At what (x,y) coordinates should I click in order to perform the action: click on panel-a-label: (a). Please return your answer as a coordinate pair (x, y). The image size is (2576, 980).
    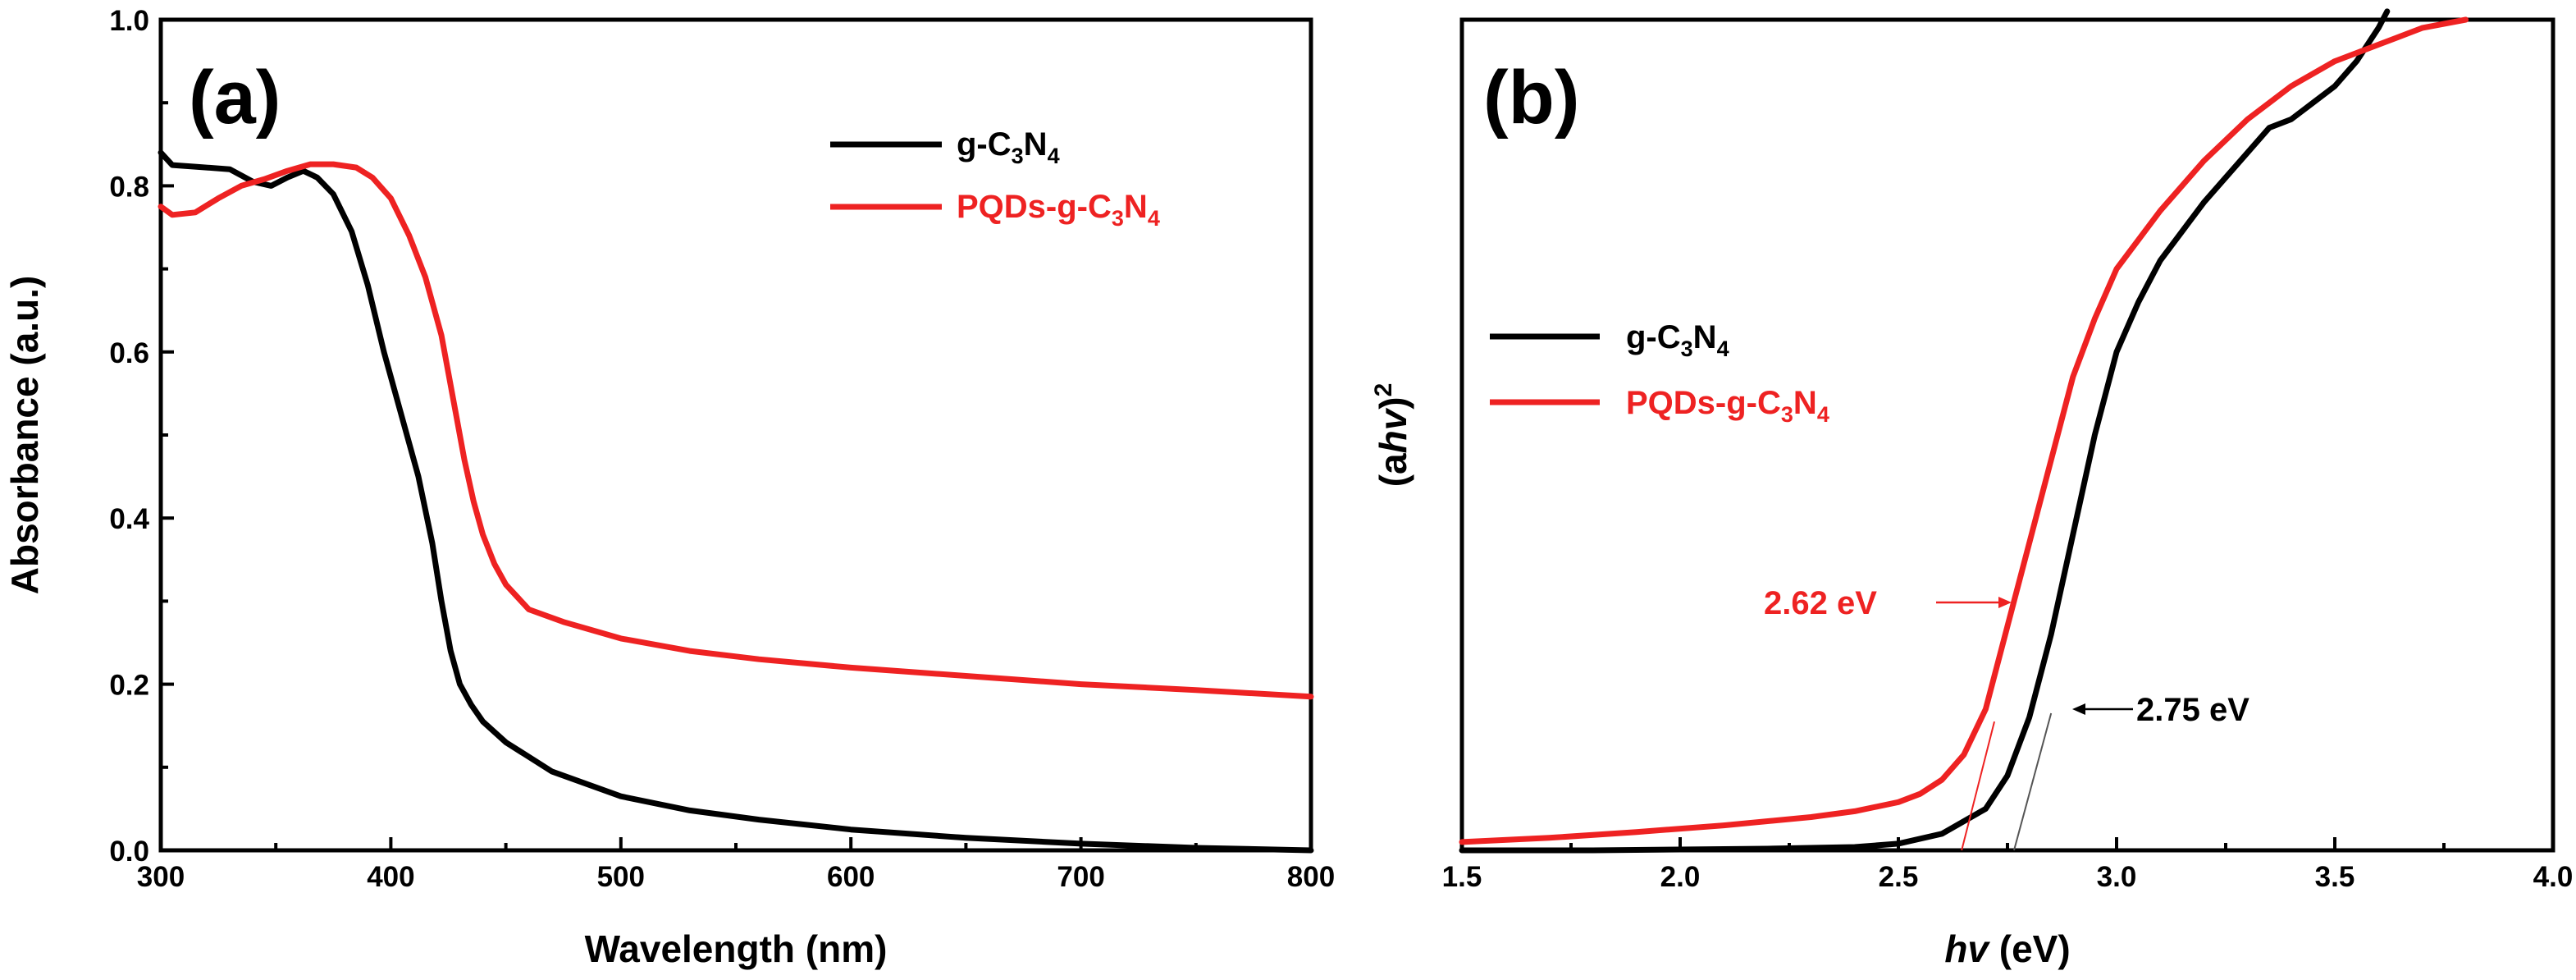
    Looking at the image, I should click on (235, 98).